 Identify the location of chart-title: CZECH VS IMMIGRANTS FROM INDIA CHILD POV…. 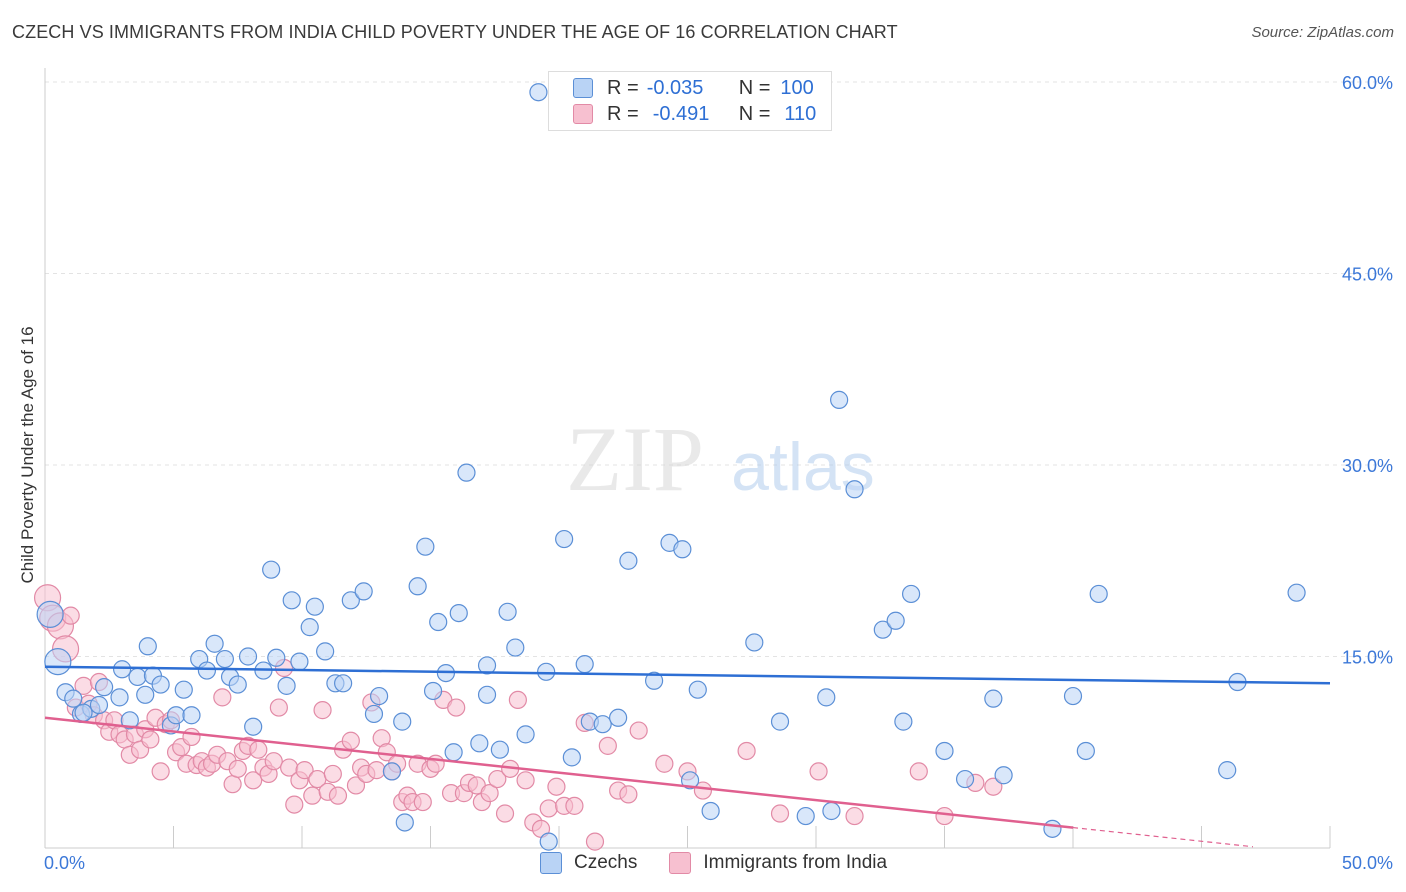
(455, 32).